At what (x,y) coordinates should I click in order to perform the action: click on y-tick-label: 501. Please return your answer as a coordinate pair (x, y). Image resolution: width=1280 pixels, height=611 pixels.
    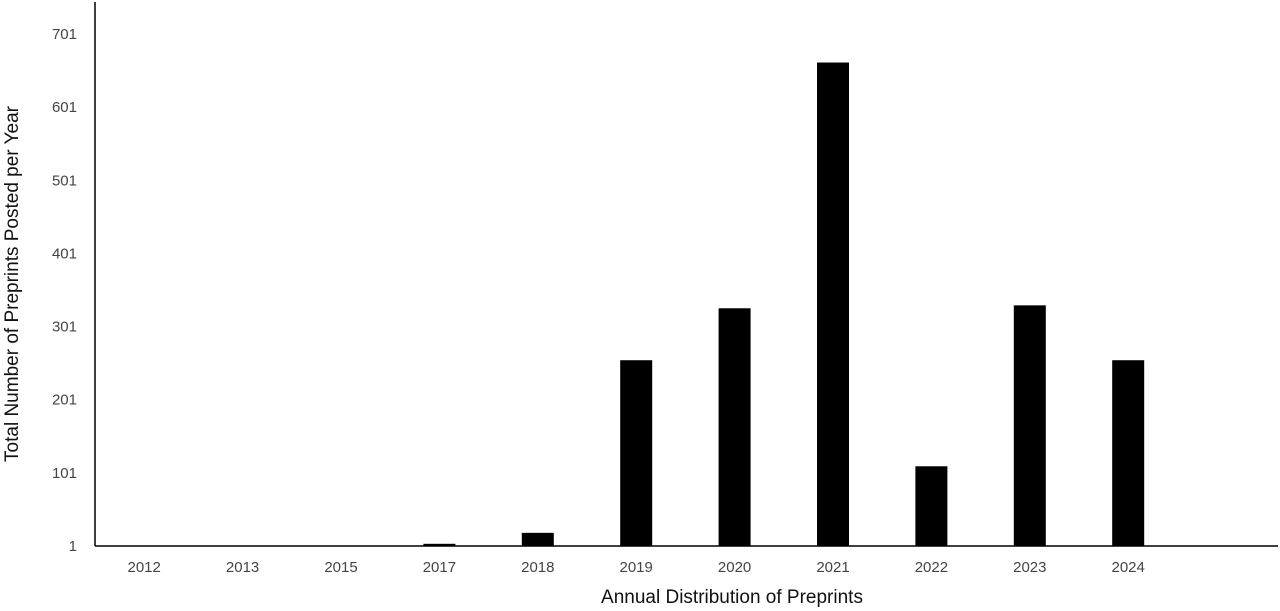
    Looking at the image, I should click on (64, 180).